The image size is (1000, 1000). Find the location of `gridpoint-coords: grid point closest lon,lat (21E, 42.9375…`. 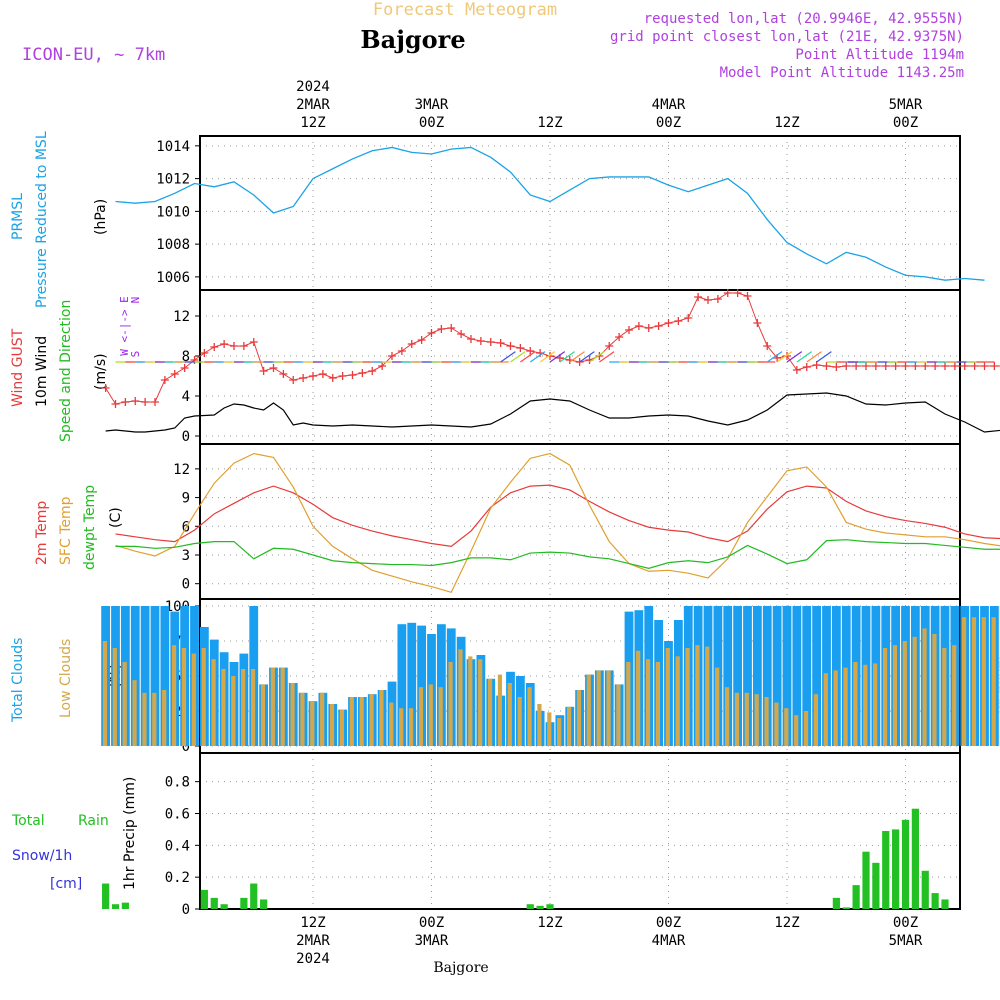

gridpoint-coords: grid point closest lon,lat (21E, 42.9375… is located at coordinates (787, 37).